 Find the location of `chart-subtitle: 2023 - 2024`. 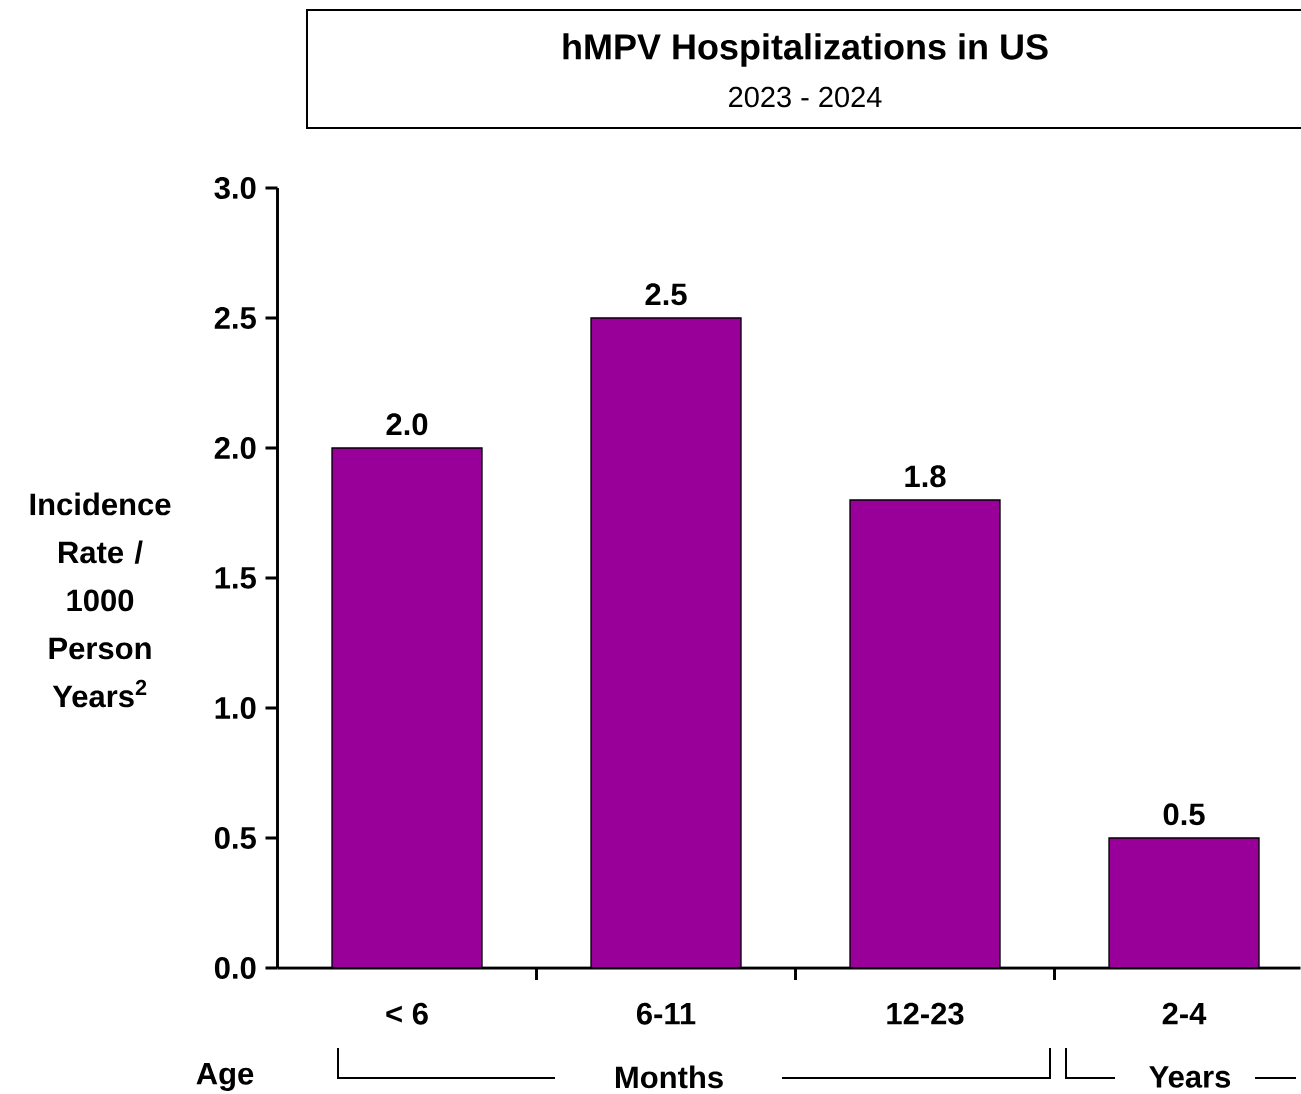

chart-subtitle: 2023 - 2024 is located at coordinates (805, 97).